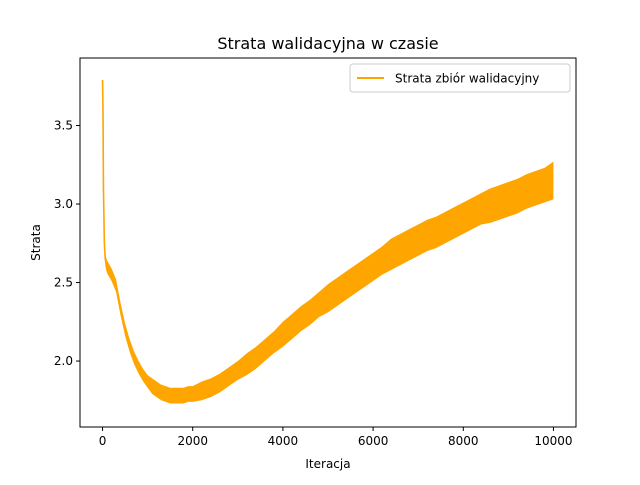 This screenshot has height=485, width=640. I want to click on legend: Strata zbiór walidacyjny, so click(460, 78).